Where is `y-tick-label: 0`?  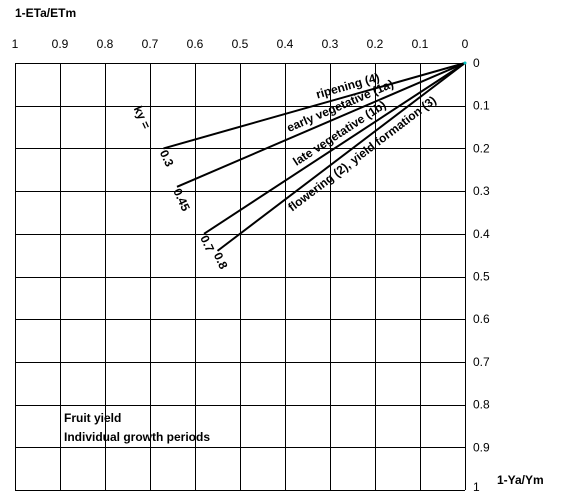
y-tick-label: 0 is located at coordinates (476, 63).